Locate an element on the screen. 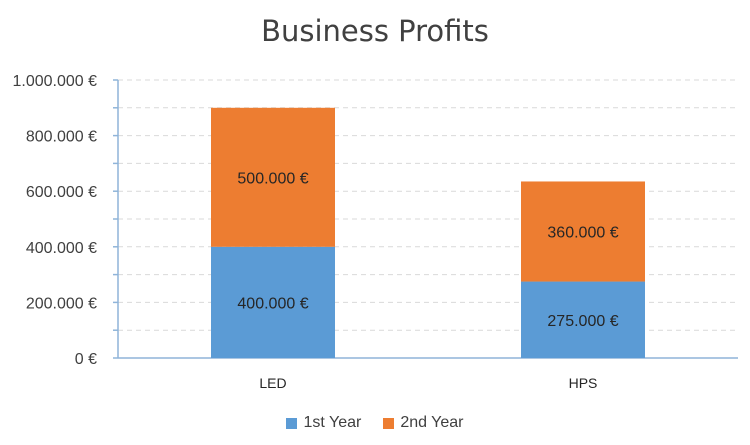 The image size is (750, 445). legend-label-2nd-year: 2nd Year is located at coordinates (432, 422).